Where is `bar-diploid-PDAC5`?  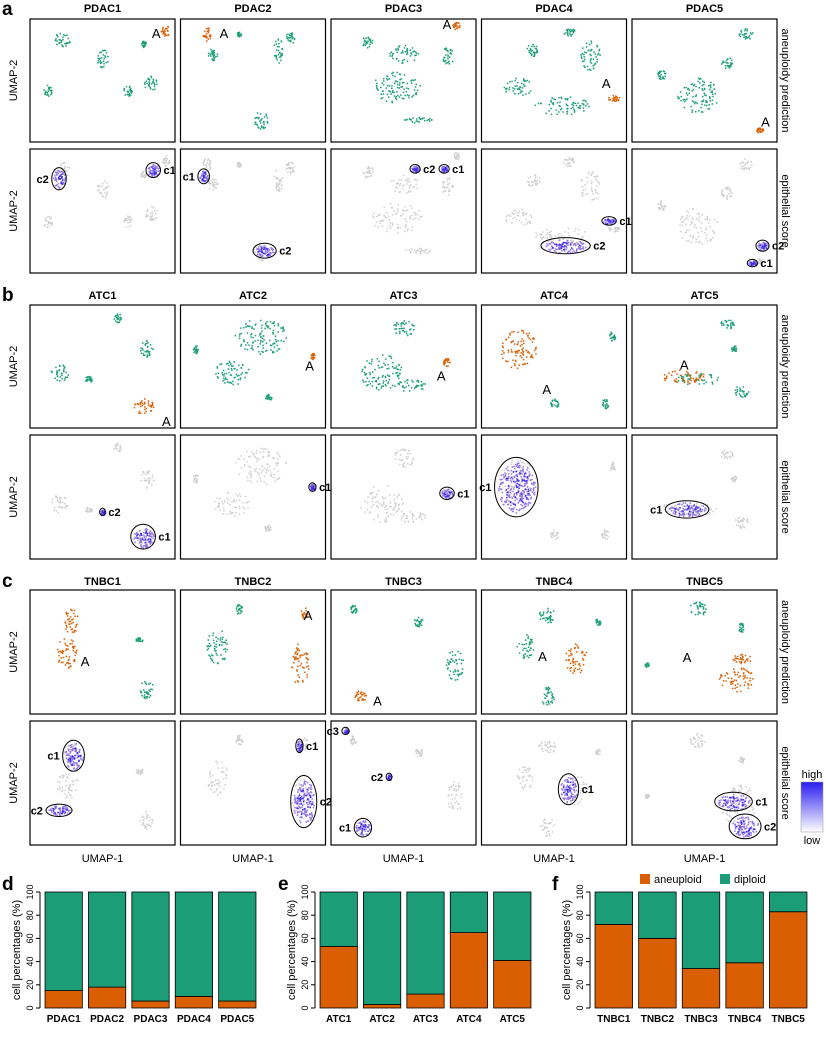
bar-diploid-PDAC5 is located at coordinates (237, 946).